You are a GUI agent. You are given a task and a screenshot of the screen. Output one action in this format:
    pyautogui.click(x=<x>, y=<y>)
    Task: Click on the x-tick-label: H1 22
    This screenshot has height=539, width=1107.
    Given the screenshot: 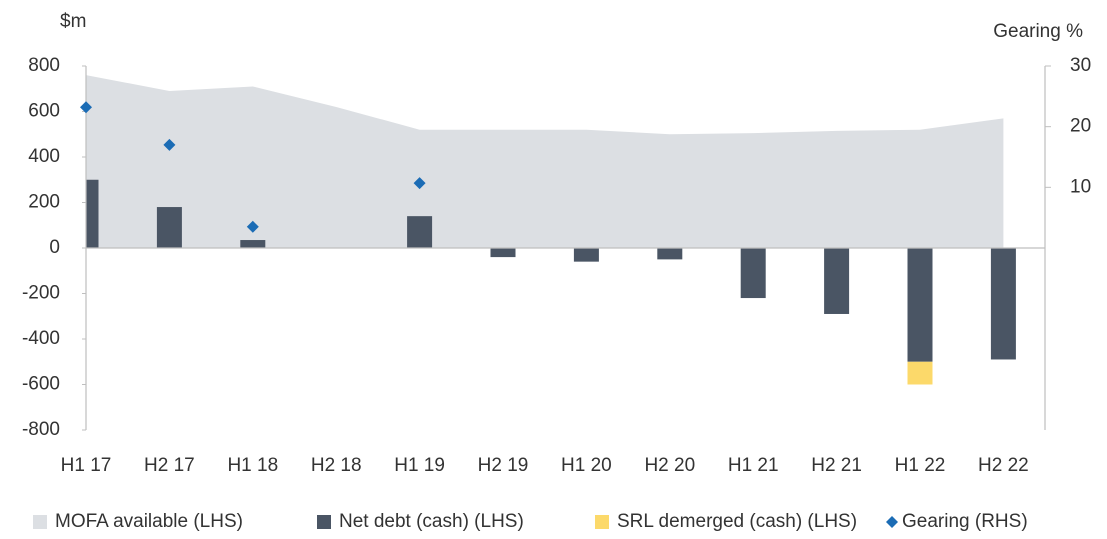 What is the action you would take?
    pyautogui.click(x=920, y=465)
    